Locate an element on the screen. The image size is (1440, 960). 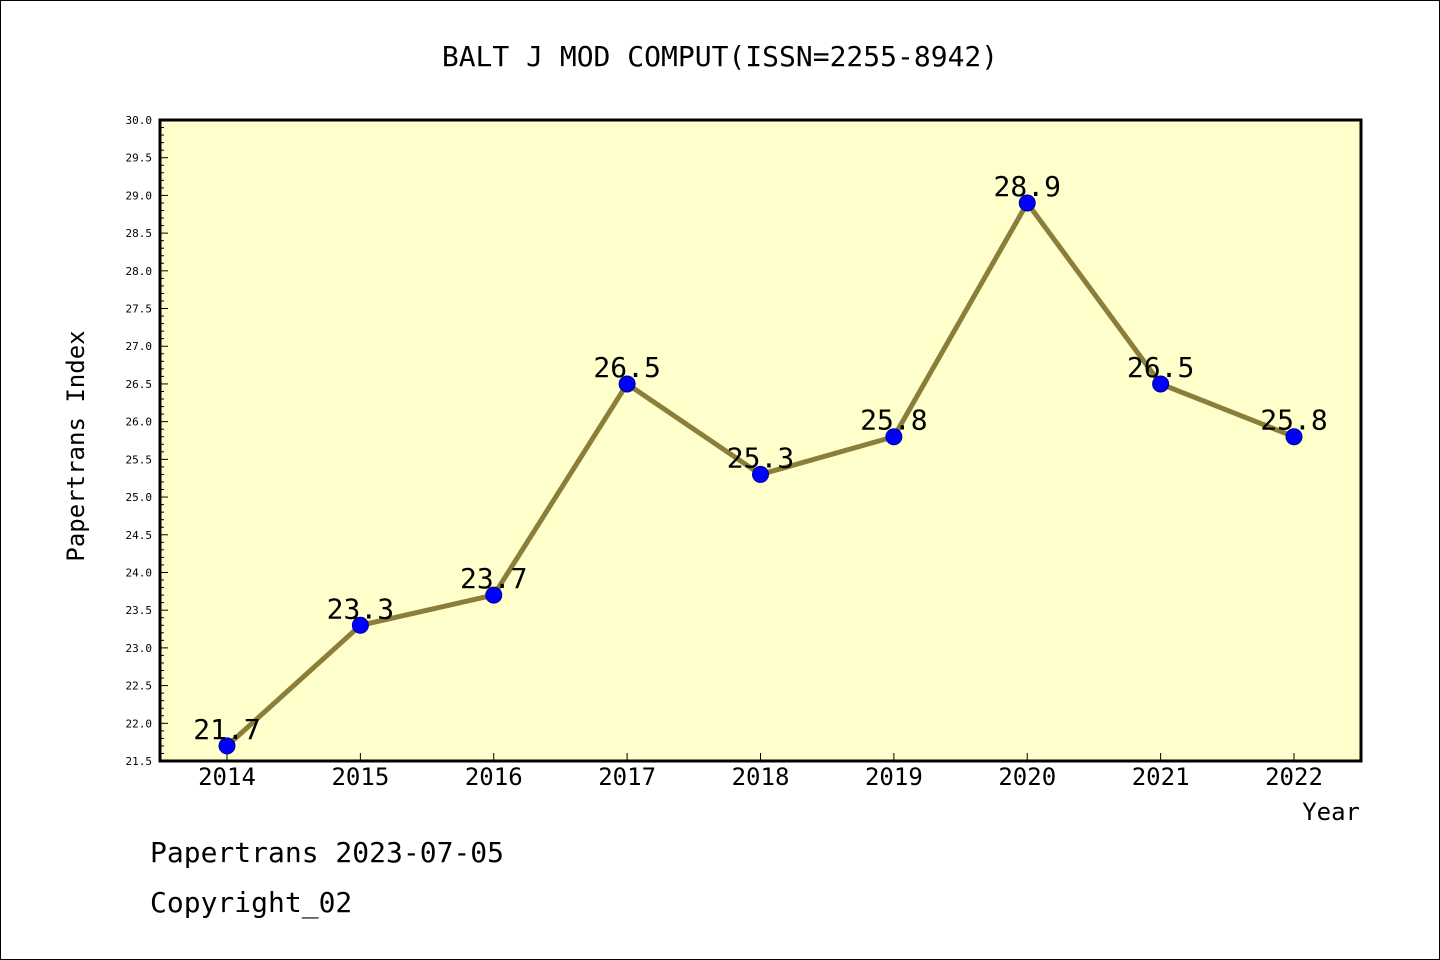
data-label: 25.3 is located at coordinates (760, 457).